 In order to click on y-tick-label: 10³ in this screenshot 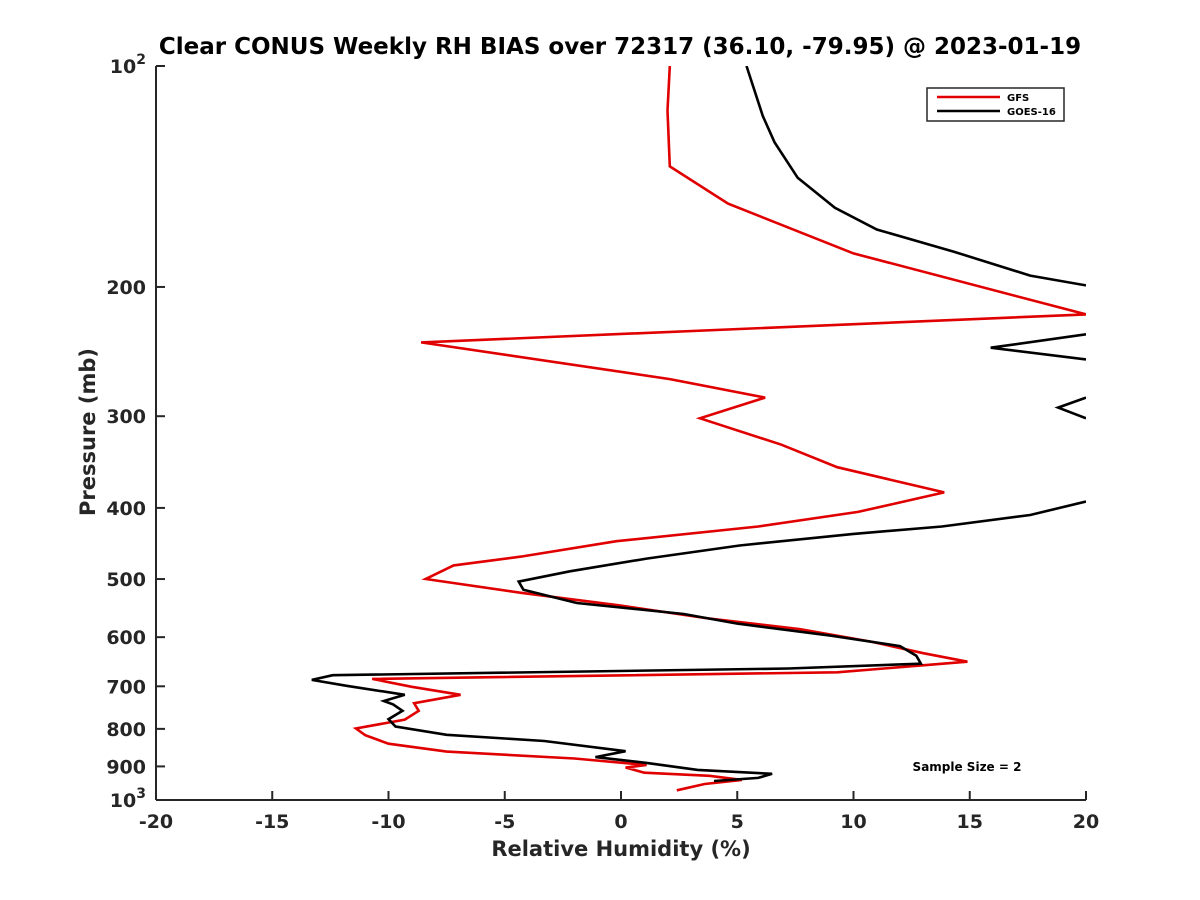, I will do `click(128, 799)`.